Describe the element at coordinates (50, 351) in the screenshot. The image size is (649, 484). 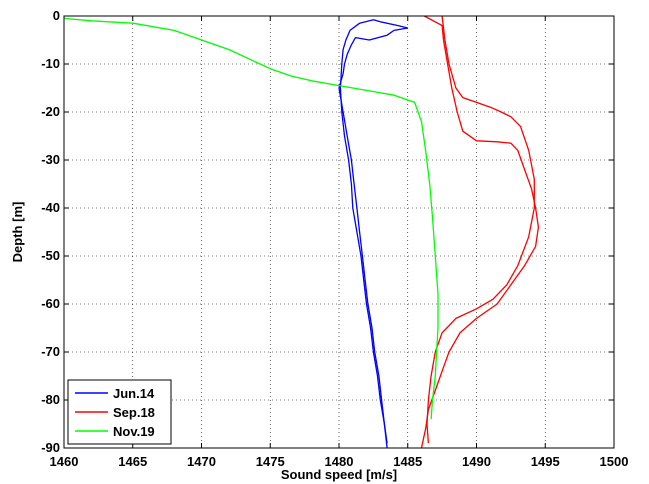
I see `y-tick-label: -70` at that location.